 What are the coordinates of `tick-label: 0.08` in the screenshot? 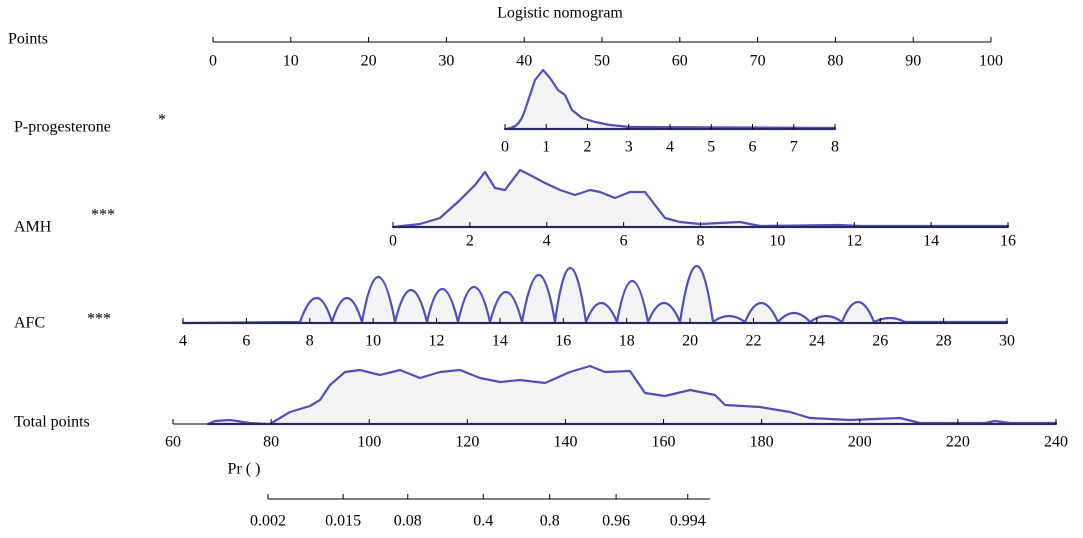 It's located at (408, 521).